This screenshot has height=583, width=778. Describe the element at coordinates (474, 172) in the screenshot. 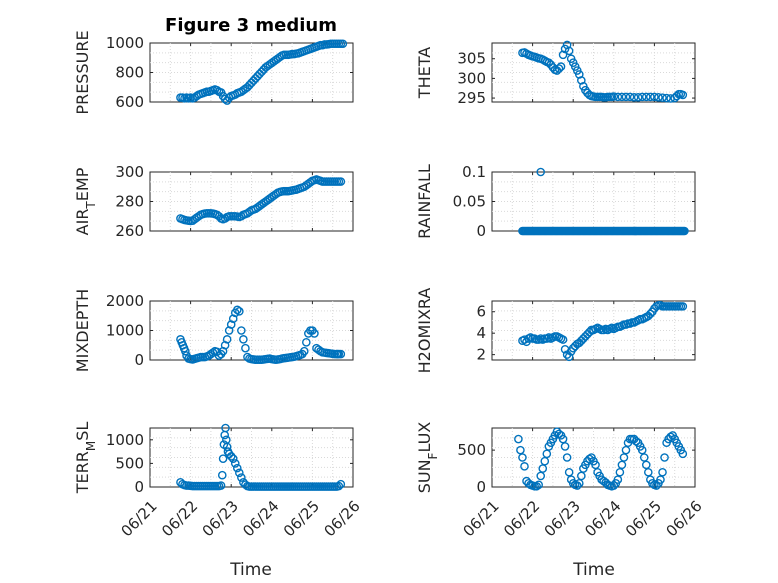

I see `y-tick-label: 0.1` at that location.